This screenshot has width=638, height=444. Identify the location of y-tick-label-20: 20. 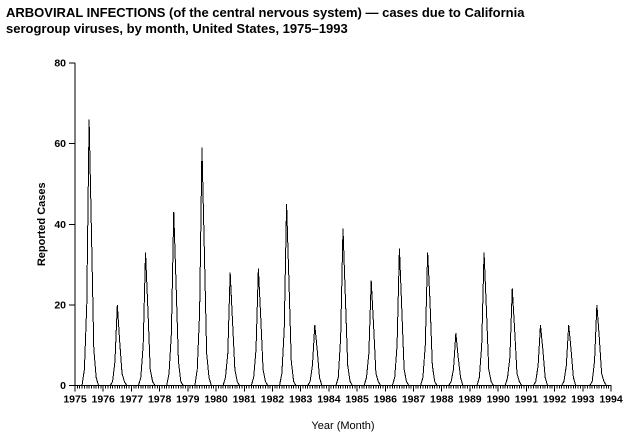
(60, 305).